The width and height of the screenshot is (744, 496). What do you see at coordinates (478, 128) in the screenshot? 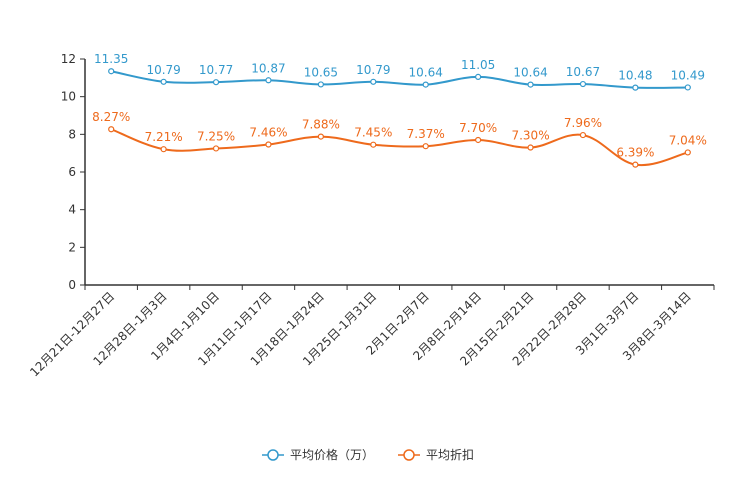
I see `data-label: 7.70%` at bounding box center [478, 128].